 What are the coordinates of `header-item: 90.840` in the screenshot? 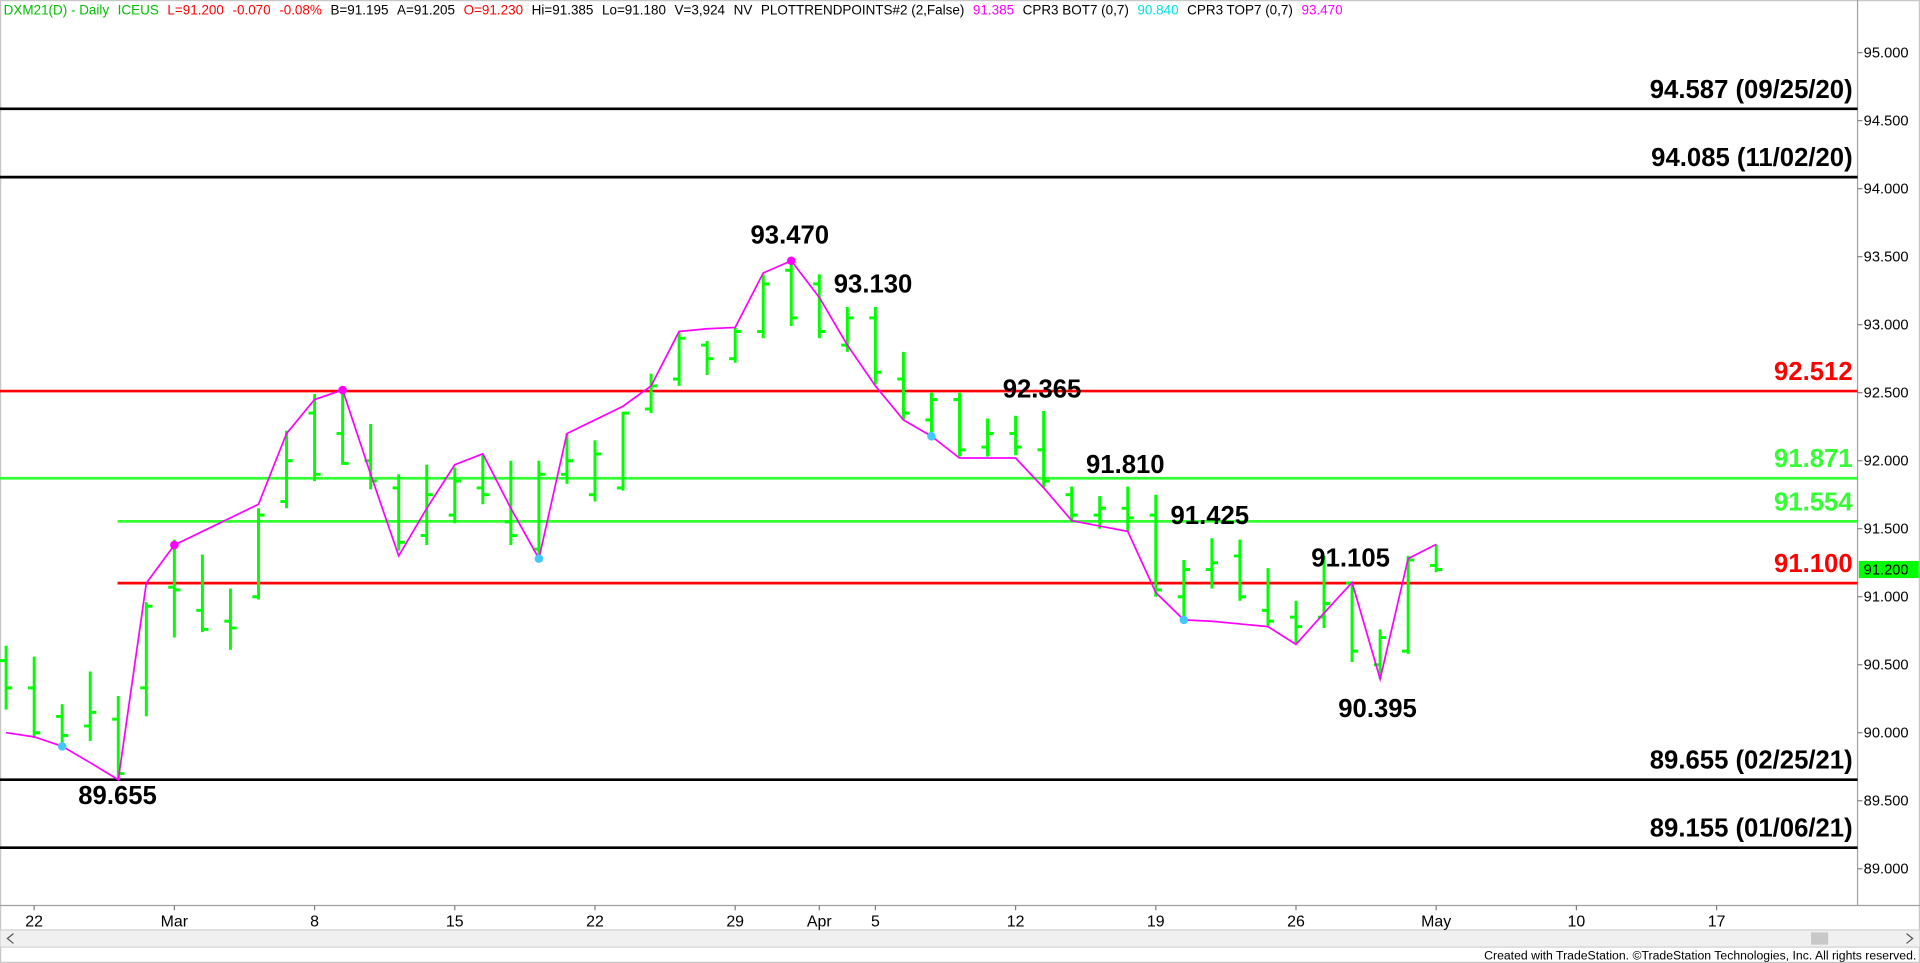 It's located at (1157, 10).